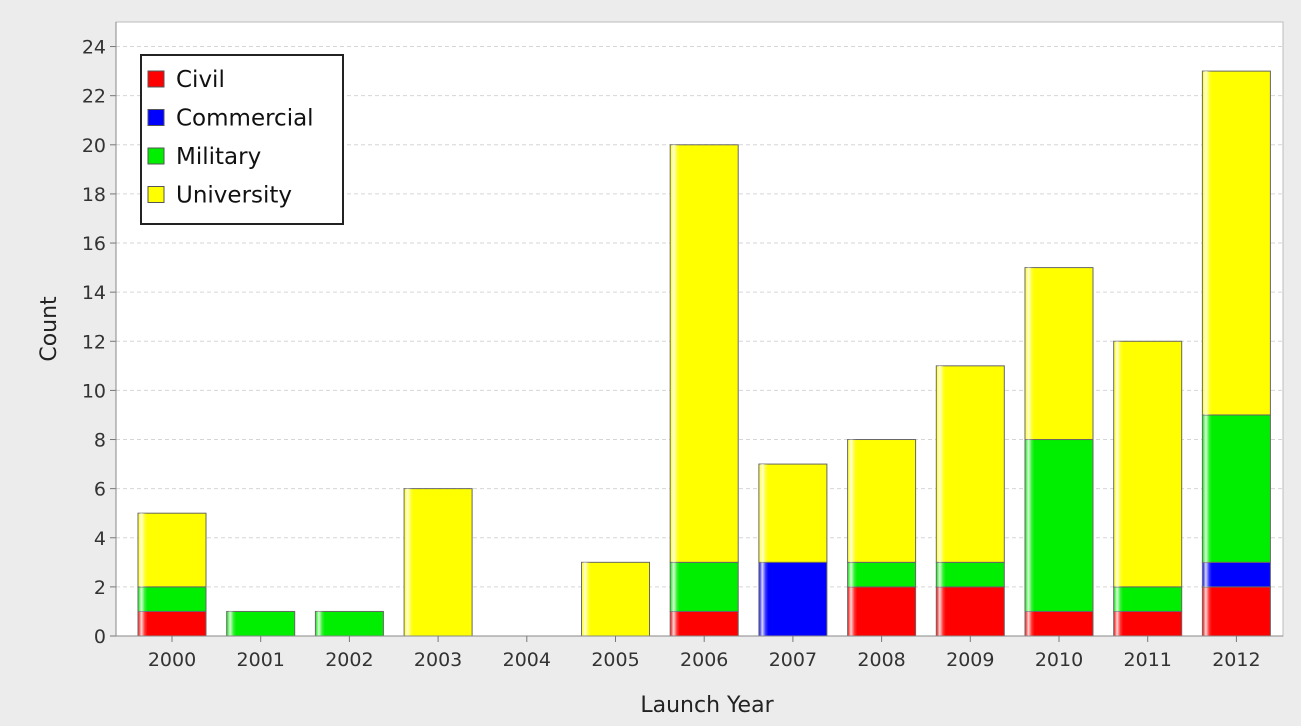  Describe the element at coordinates (704, 660) in the screenshot. I see `x-tick-label: 2006` at that location.